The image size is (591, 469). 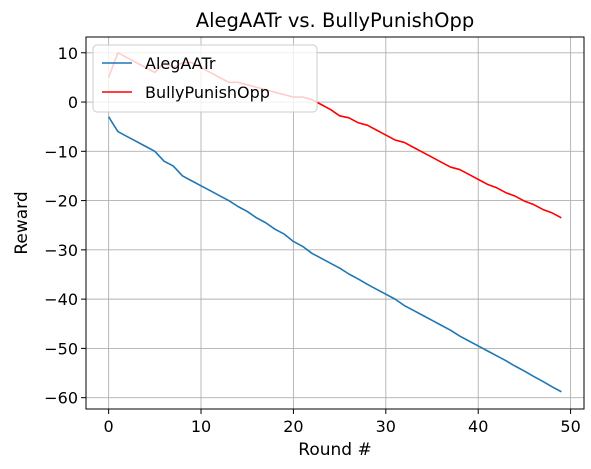 What do you see at coordinates (61, 201) in the screenshot?
I see `y-tick-label: −20` at bounding box center [61, 201].